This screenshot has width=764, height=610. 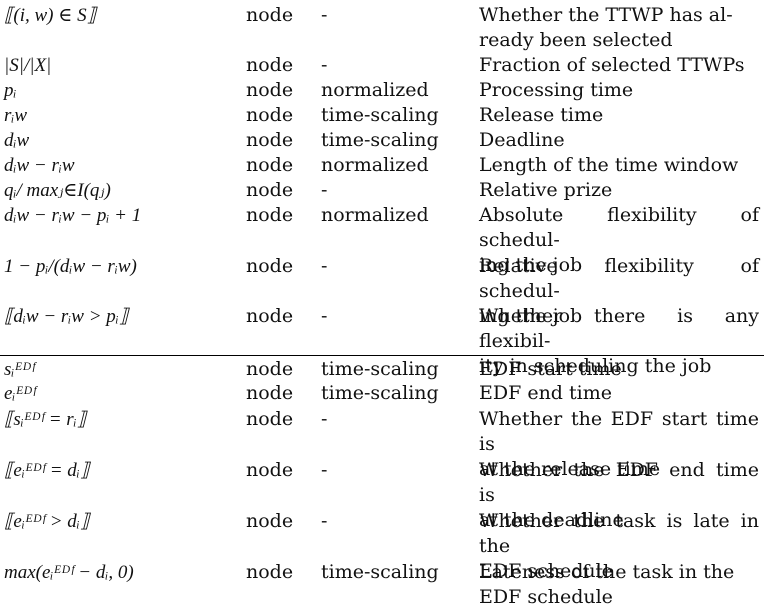 I want to click on feature-description: Deadline, so click(x=619, y=140).